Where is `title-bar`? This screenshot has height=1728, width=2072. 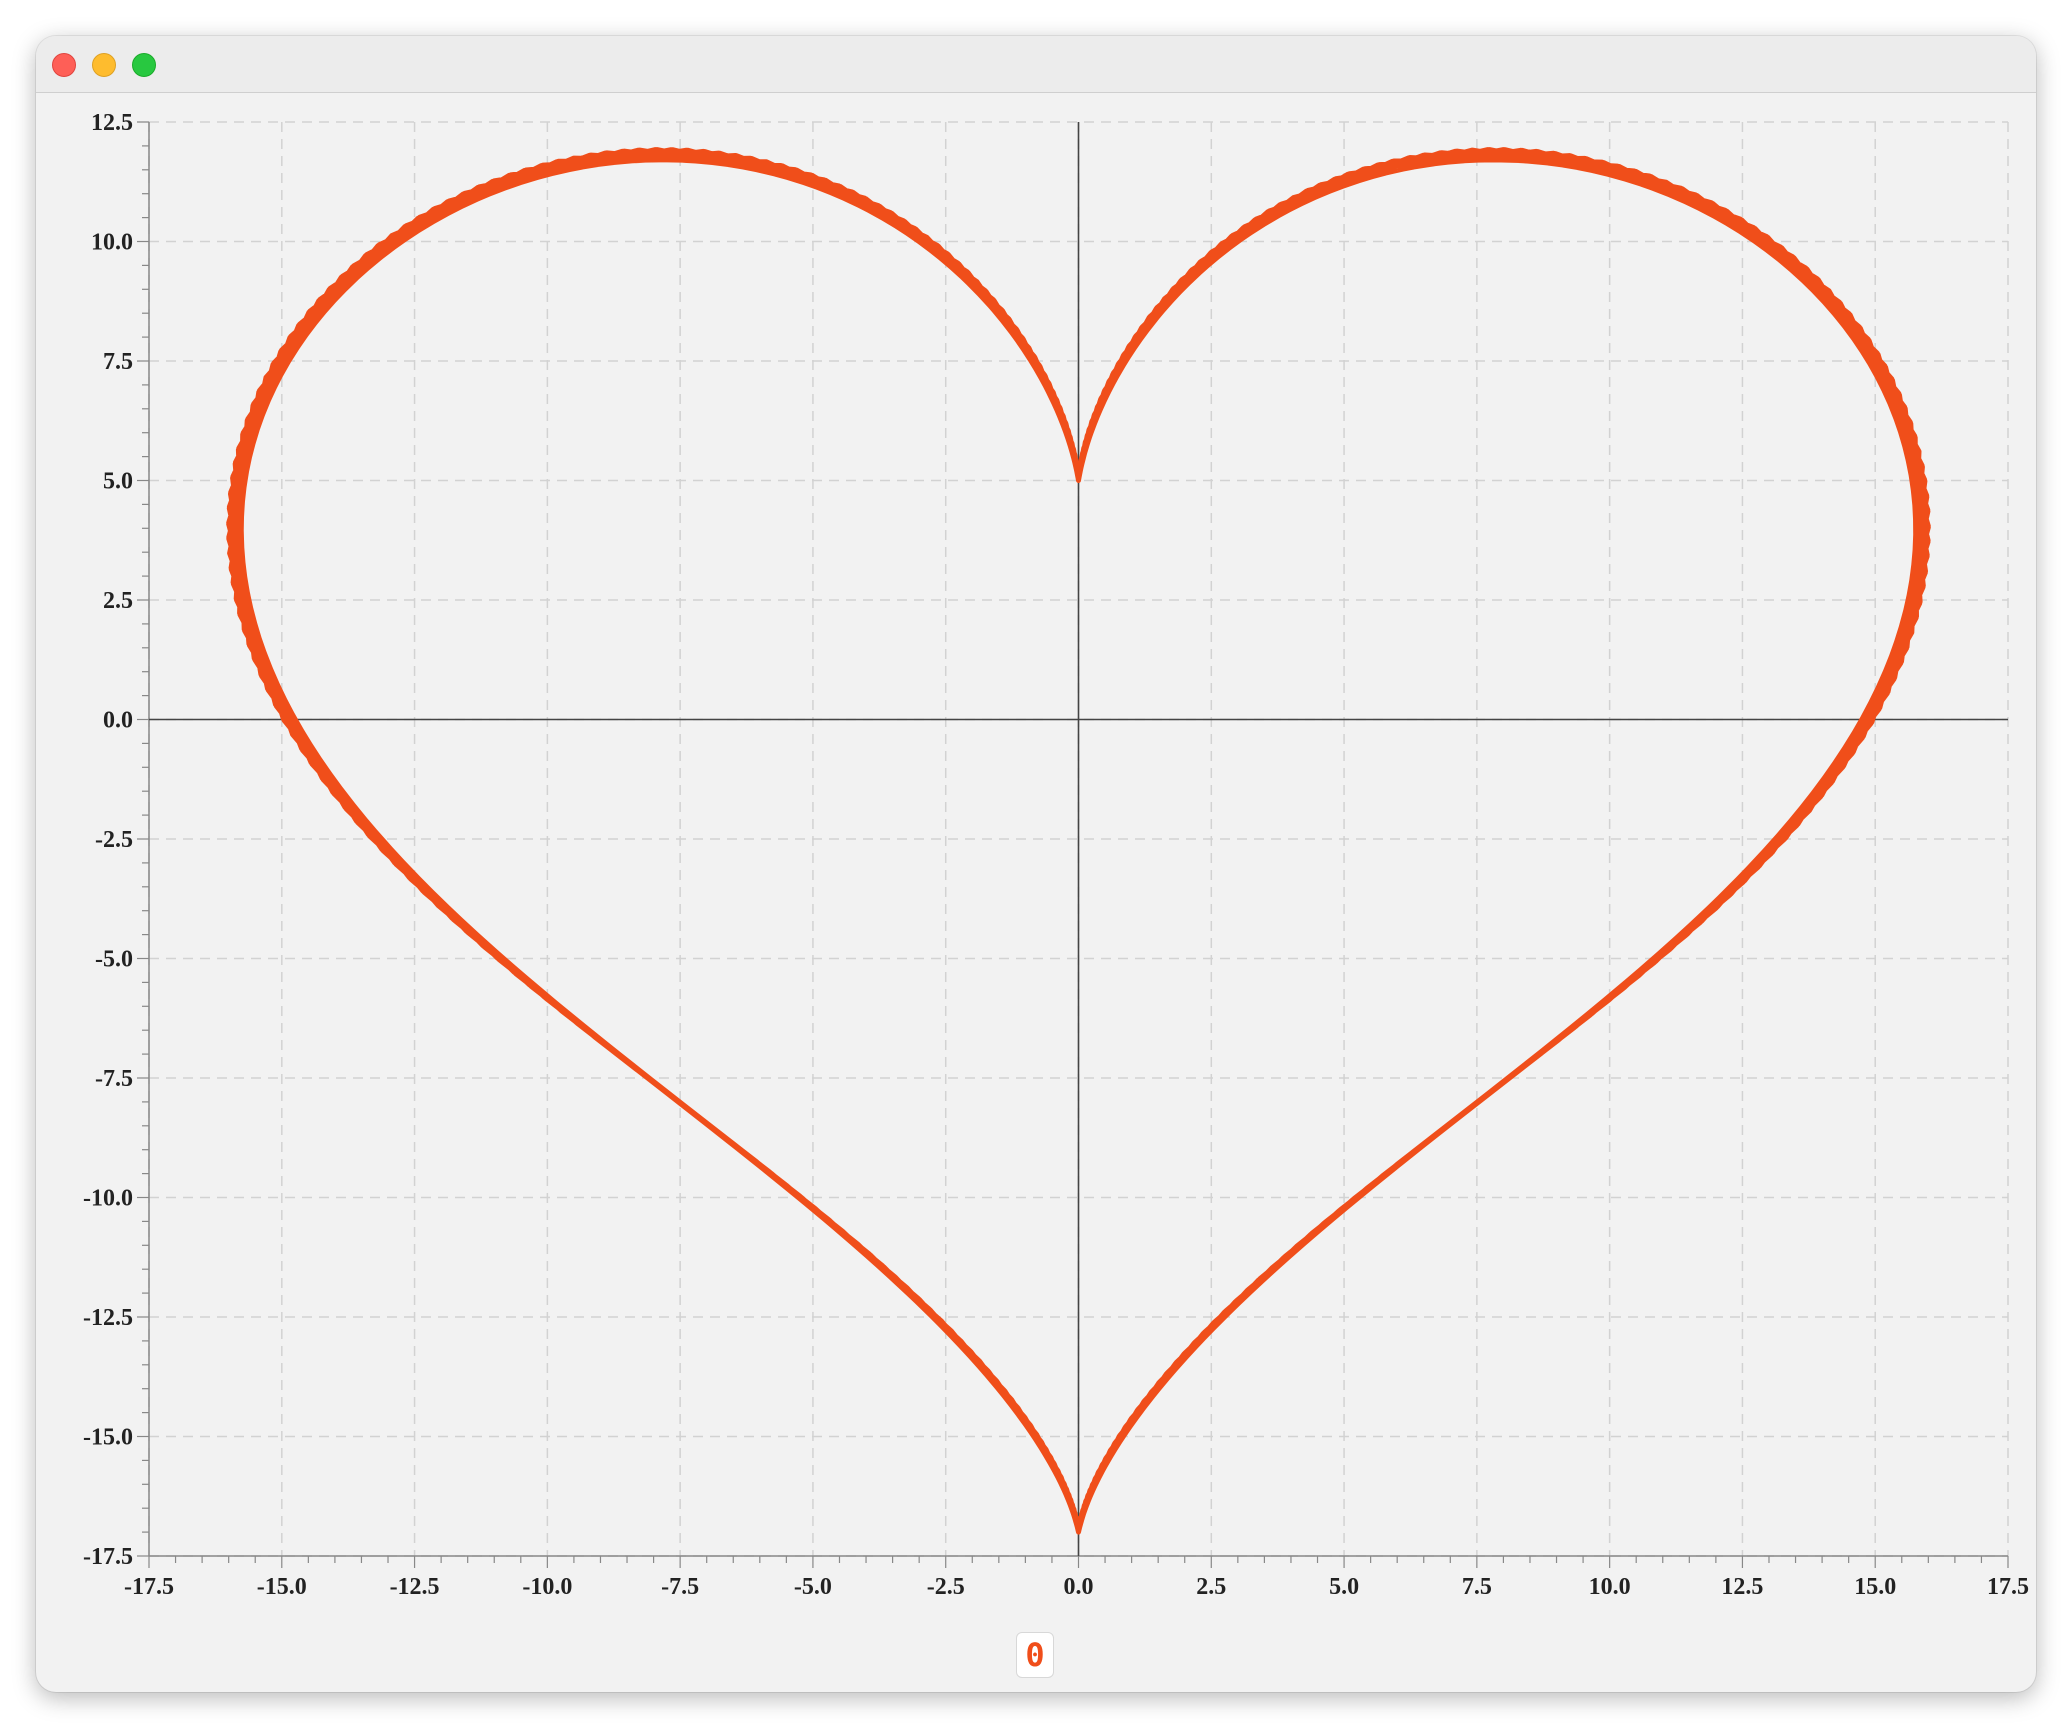
title-bar is located at coordinates (1036, 64).